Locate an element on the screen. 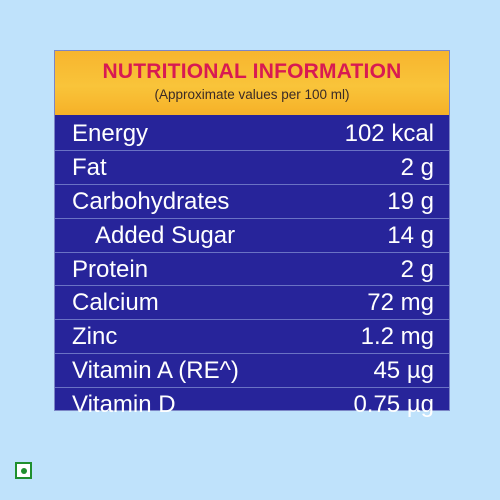  nutrition-subtitle: (Approximate values per 100 ml) is located at coordinates (252, 94).